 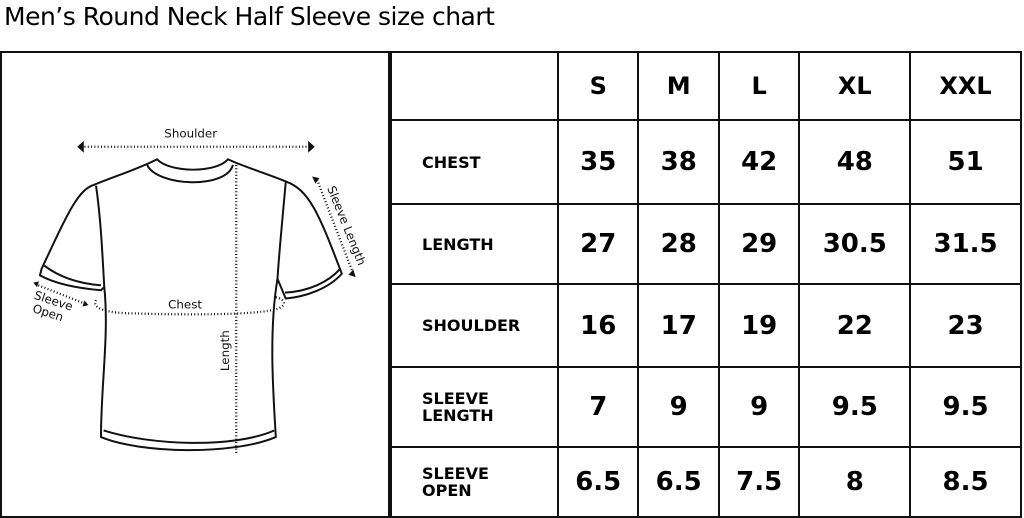 I want to click on size-header-row: S M L XL XXL, so click(x=706, y=86).